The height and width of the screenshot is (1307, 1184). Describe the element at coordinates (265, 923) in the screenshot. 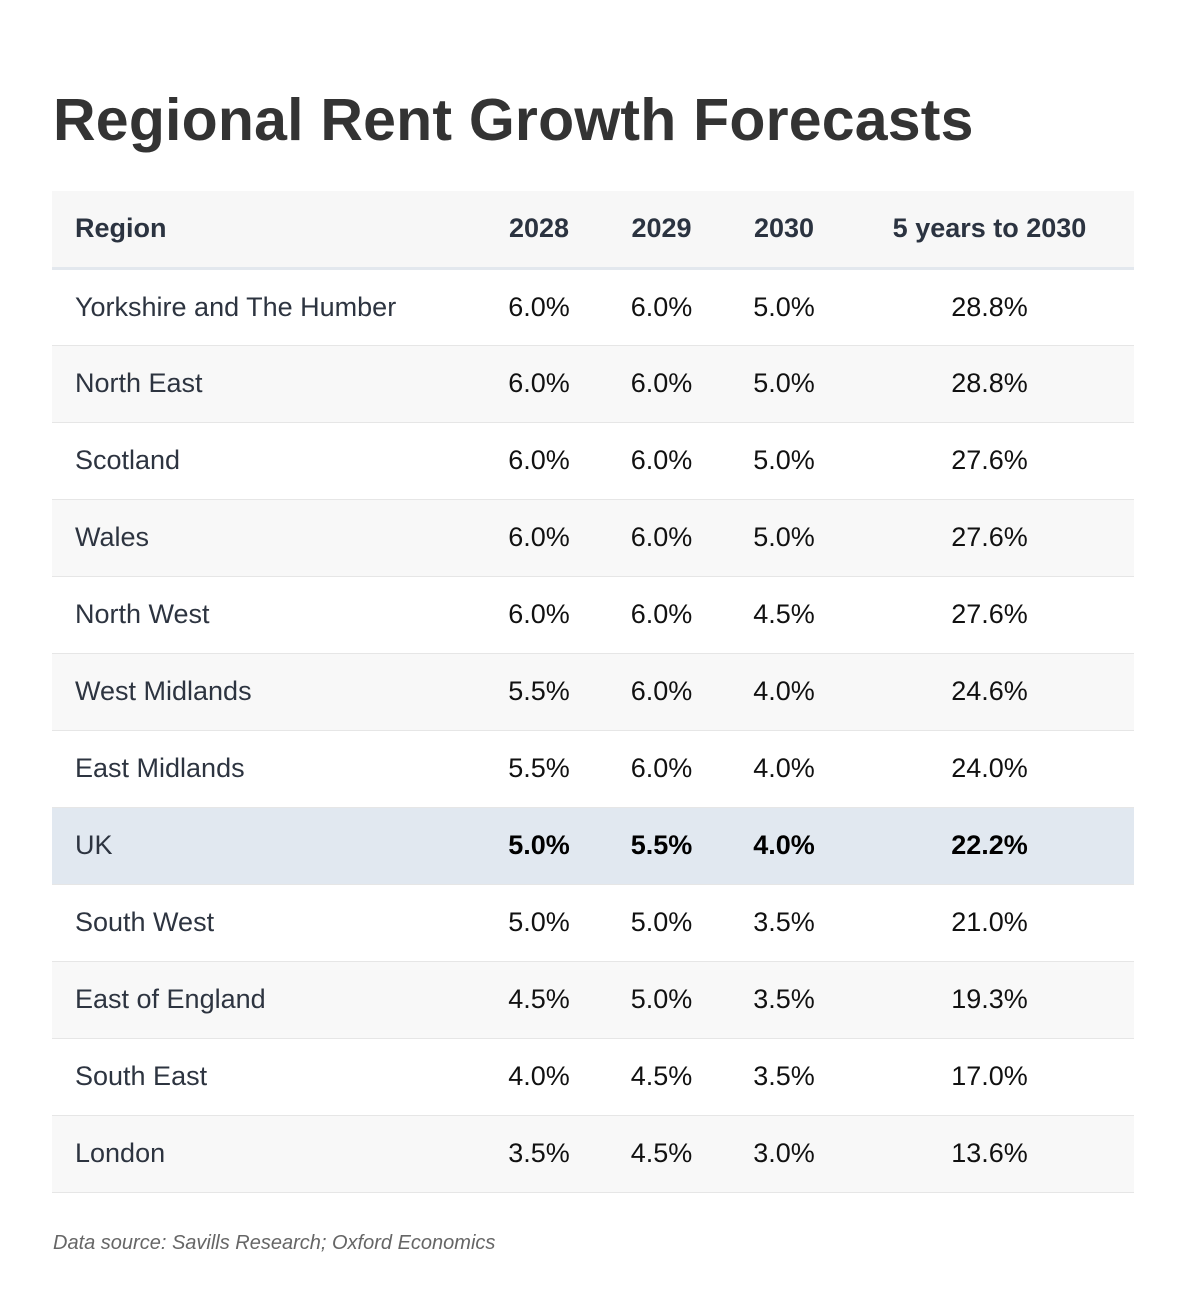

I see `region-cell: South West` at that location.